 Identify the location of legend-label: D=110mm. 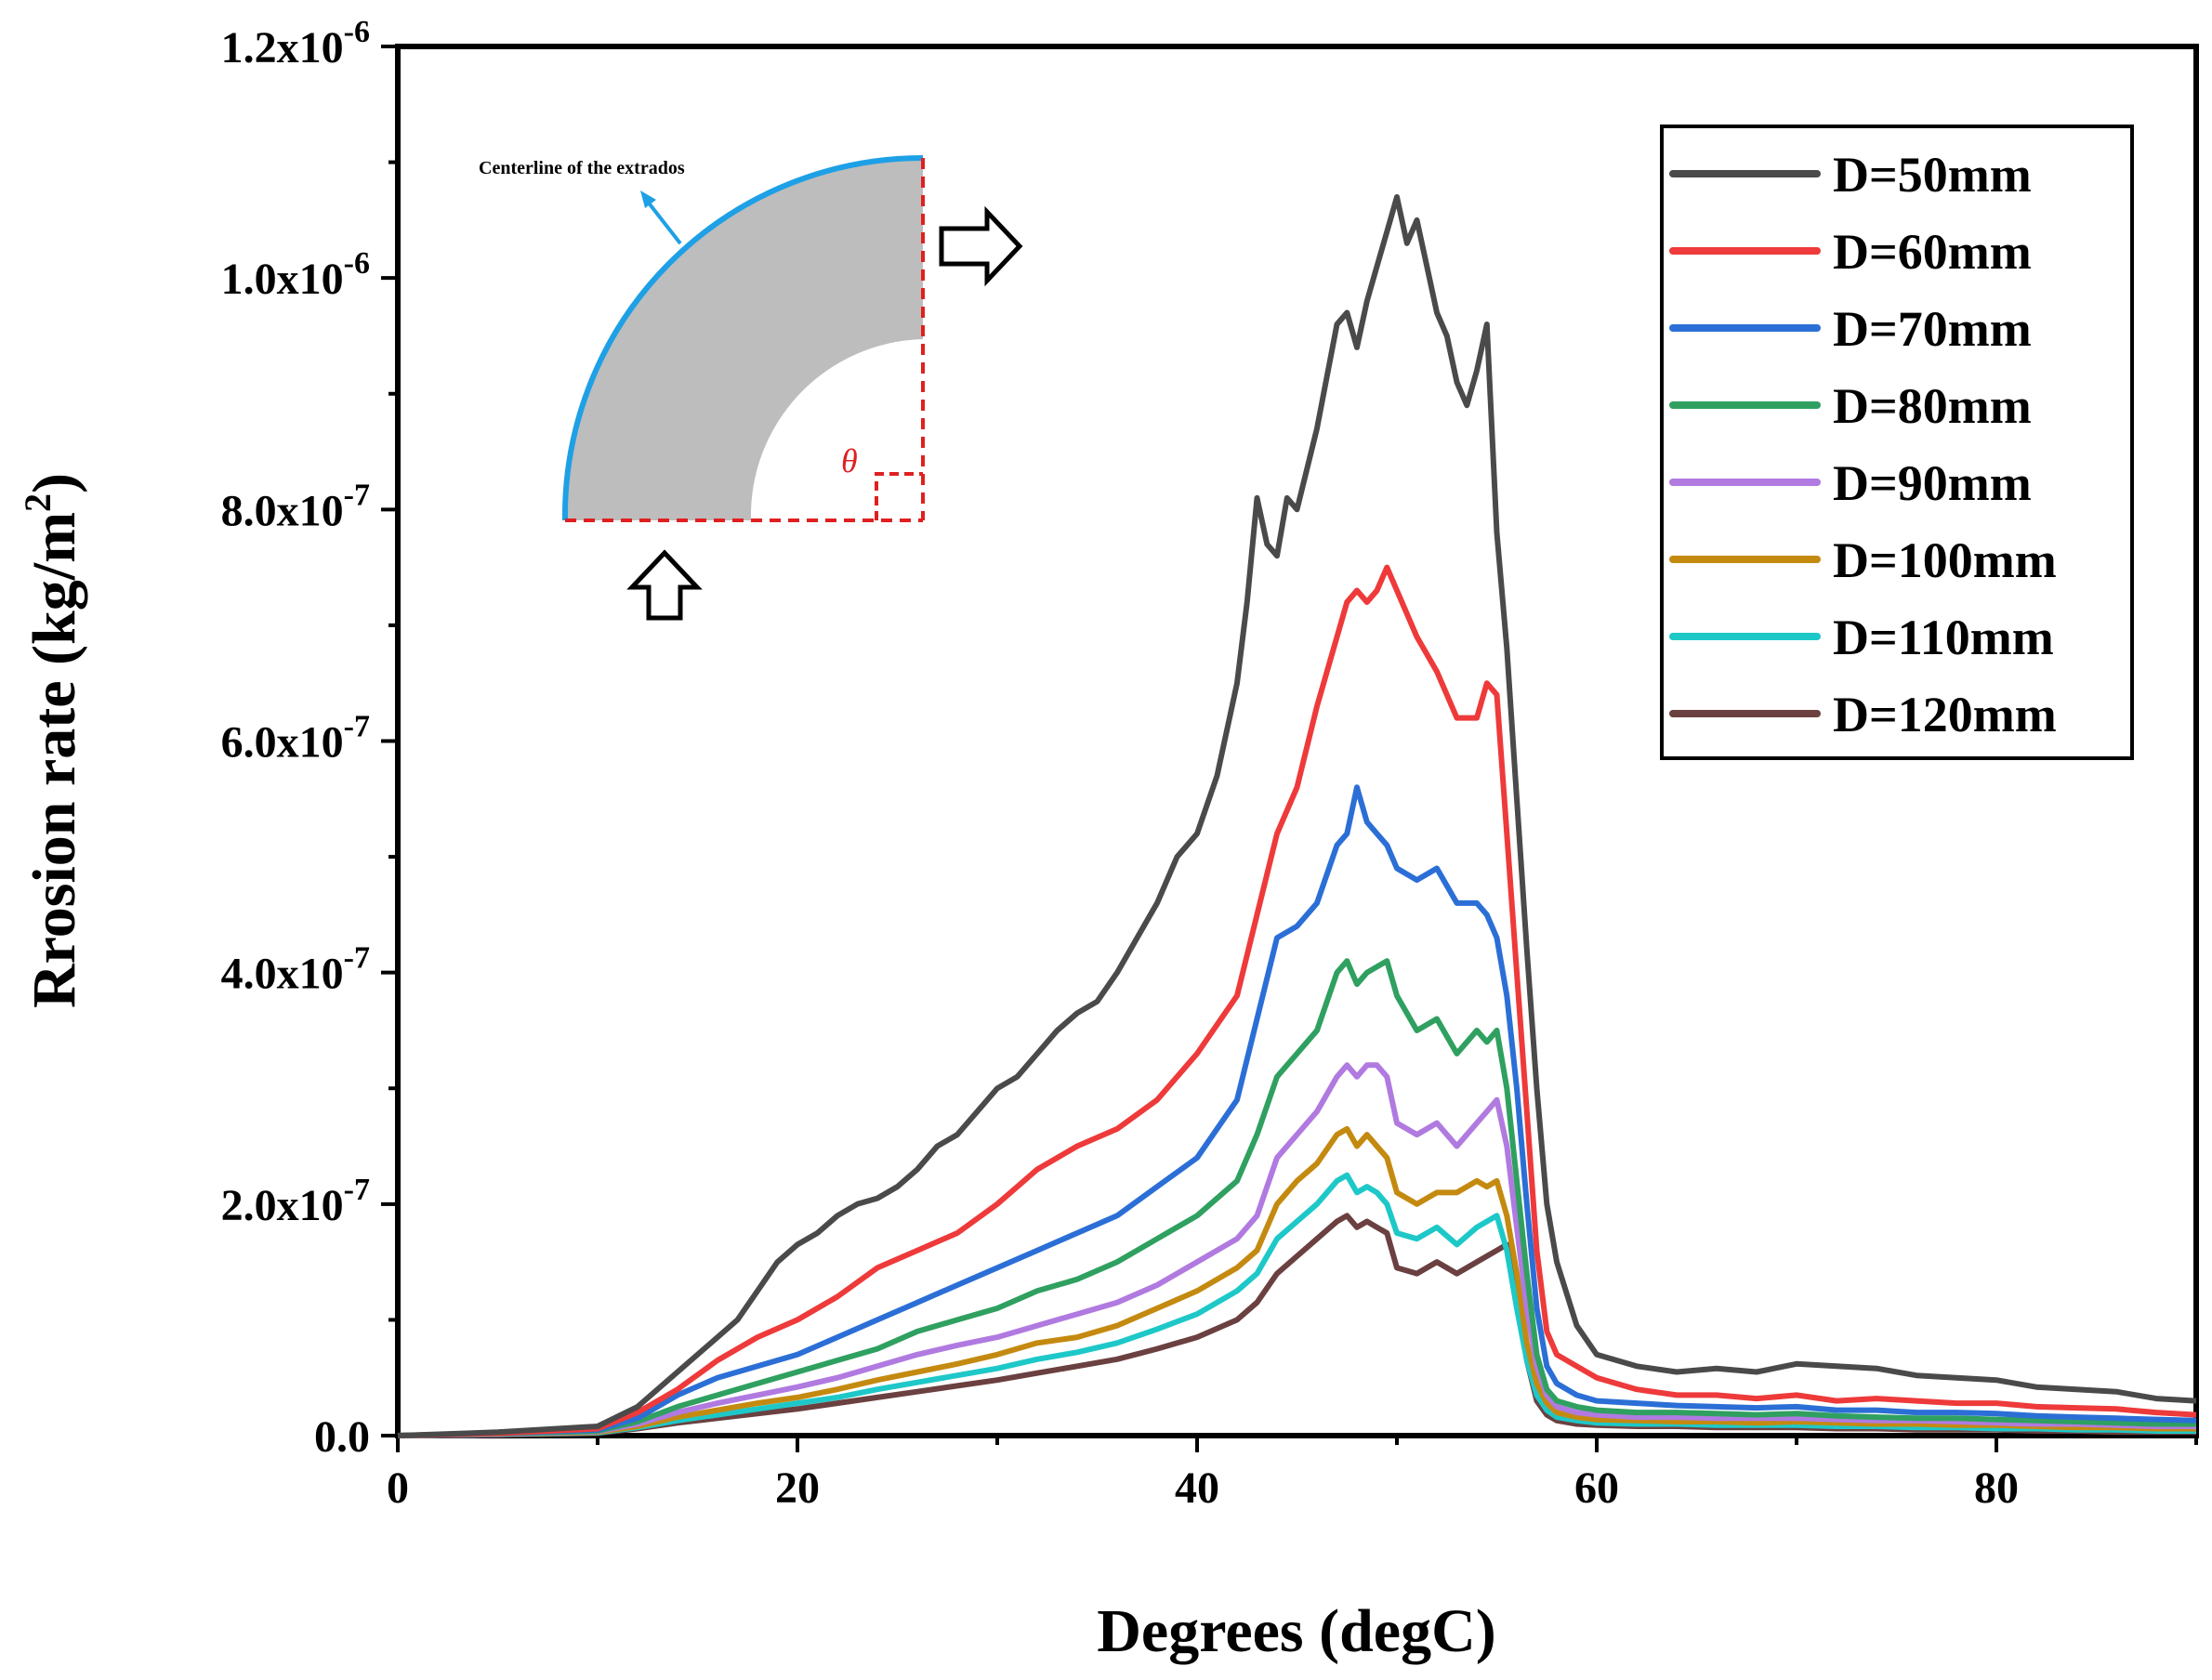
(1943, 637).